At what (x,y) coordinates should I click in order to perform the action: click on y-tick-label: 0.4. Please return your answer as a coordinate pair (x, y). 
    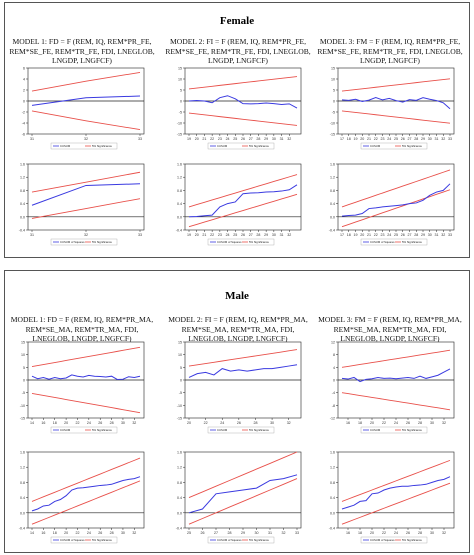
    Looking at the image, I should click on (332, 498).